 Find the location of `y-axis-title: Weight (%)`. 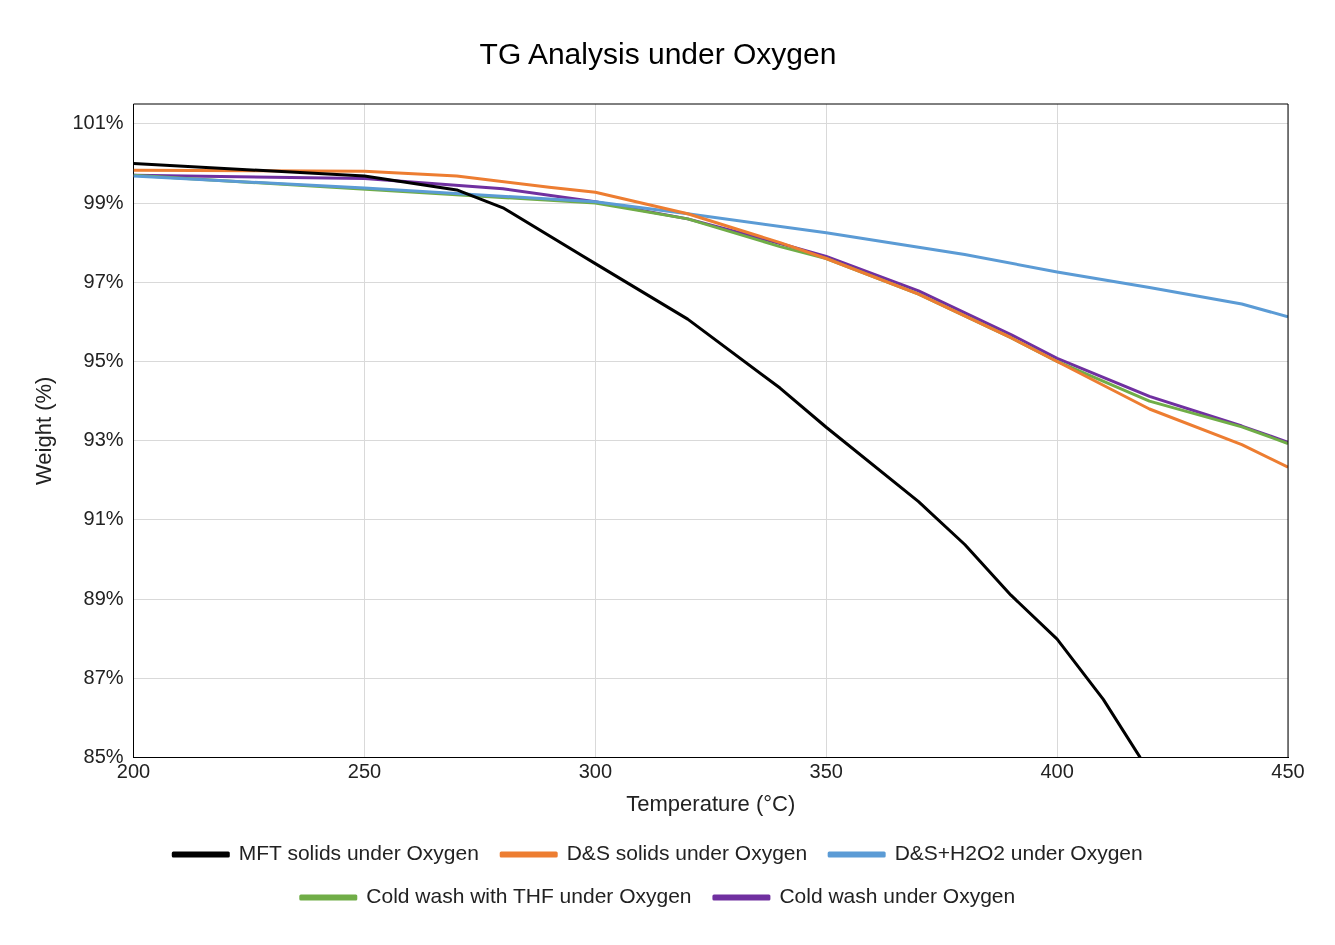

y-axis-title: Weight (%) is located at coordinates (44, 430).